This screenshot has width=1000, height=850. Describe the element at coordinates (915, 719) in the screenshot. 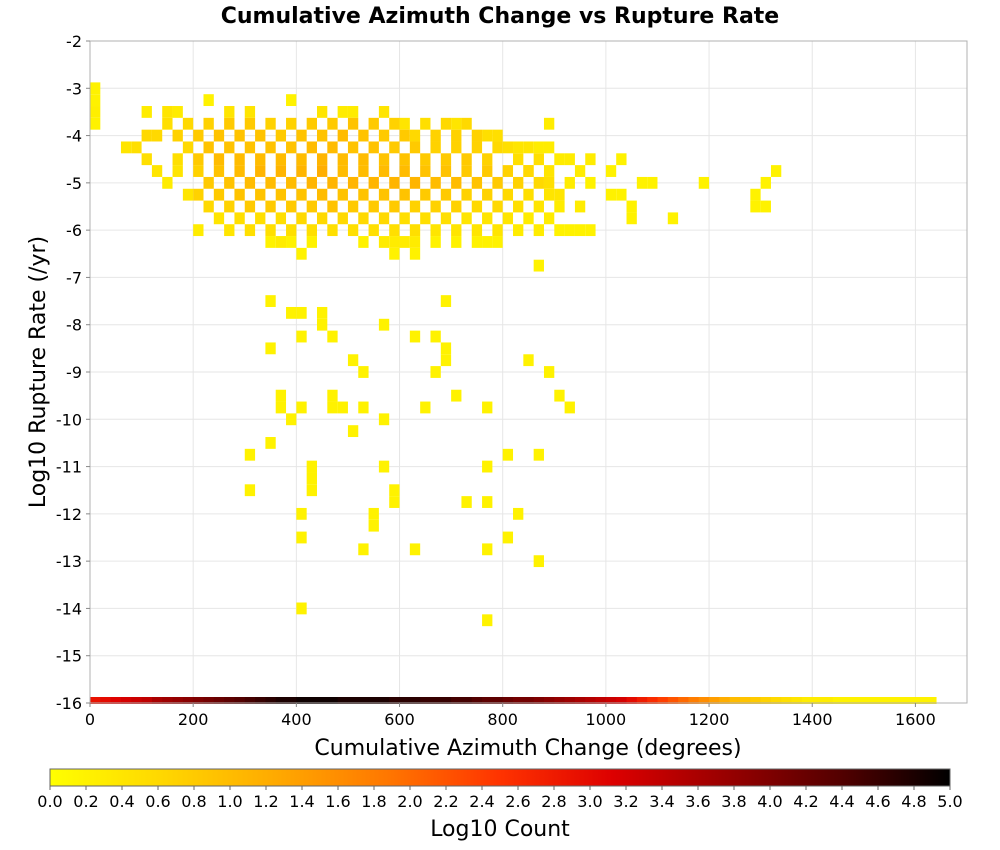

I see `x-tick-label: 1600` at that location.